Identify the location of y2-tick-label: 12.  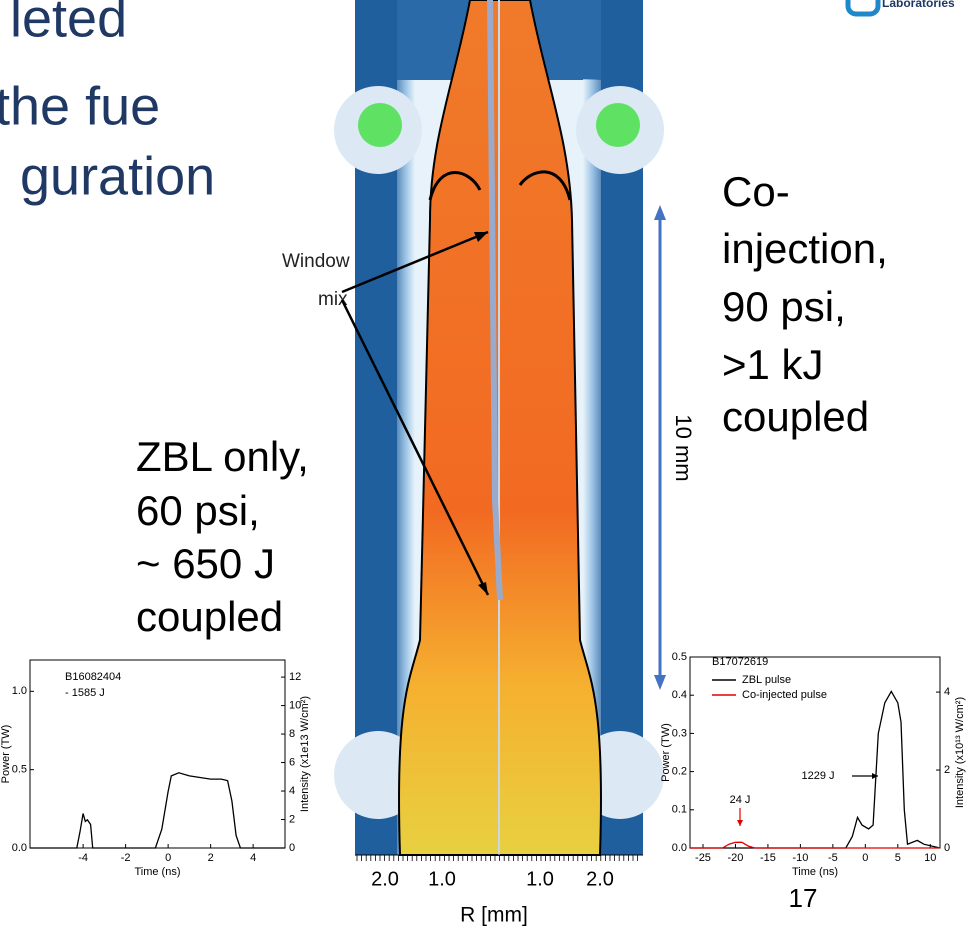
(295, 677).